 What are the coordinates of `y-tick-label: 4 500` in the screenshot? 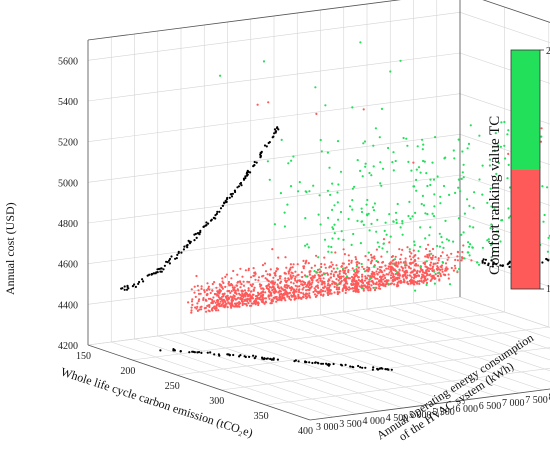 It's located at (397, 418).